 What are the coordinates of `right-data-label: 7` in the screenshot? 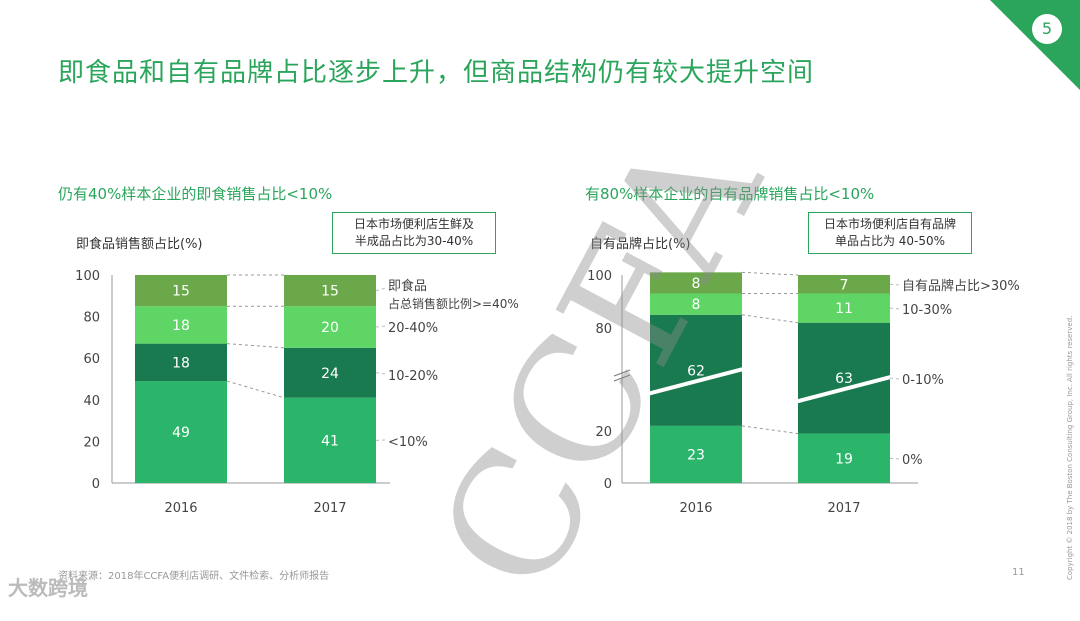 It's located at (844, 285).